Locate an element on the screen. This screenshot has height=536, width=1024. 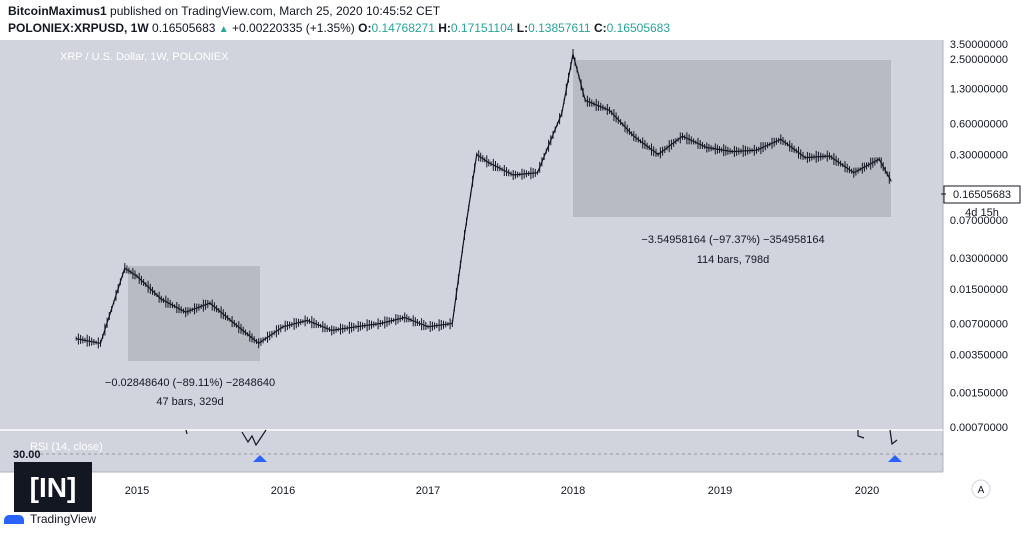
x-tick-label: 2018 is located at coordinates (573, 491).